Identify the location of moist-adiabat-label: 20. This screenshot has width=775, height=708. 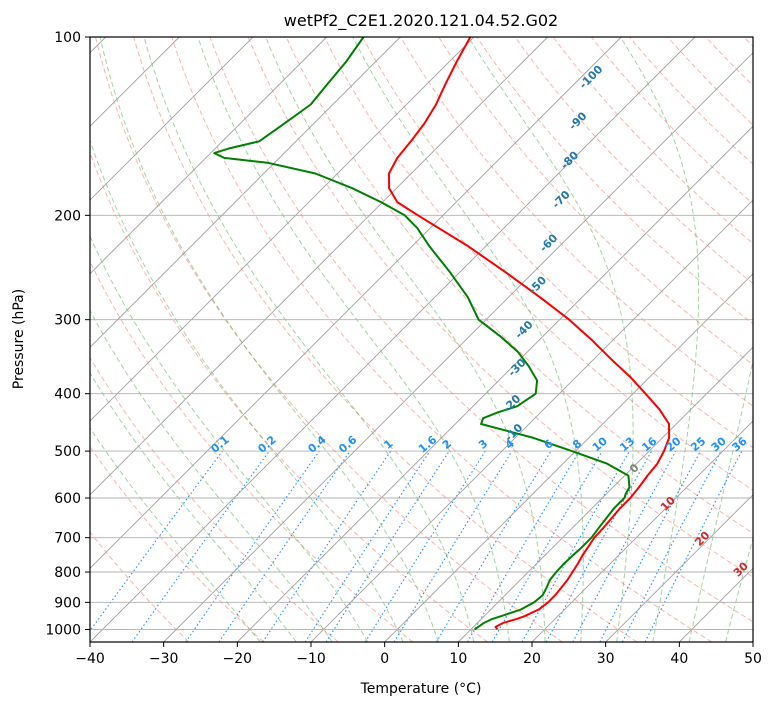
(702, 539).